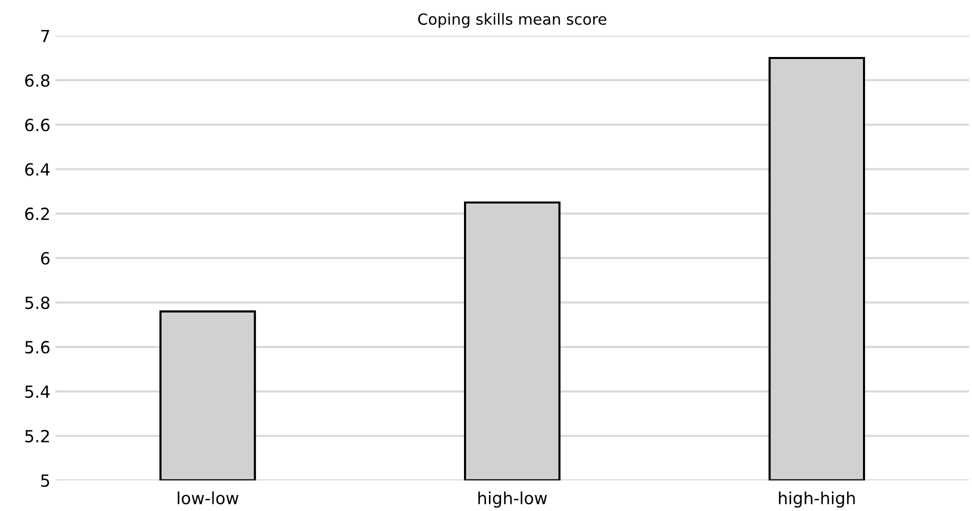 The width and height of the screenshot is (972, 511). What do you see at coordinates (37, 392) in the screenshot?
I see `y-tick-label: 5.4` at bounding box center [37, 392].